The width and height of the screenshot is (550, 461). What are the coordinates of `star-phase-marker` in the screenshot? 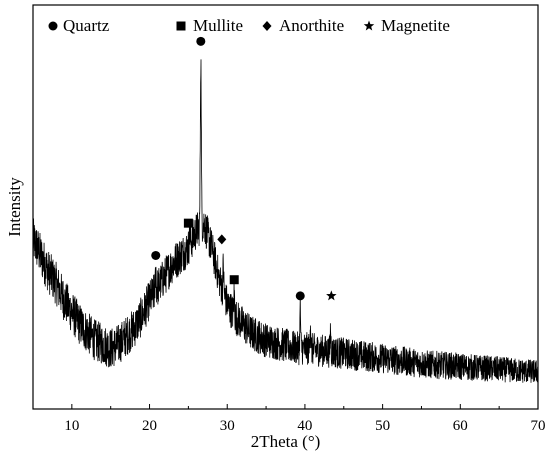 It's located at (331, 295).